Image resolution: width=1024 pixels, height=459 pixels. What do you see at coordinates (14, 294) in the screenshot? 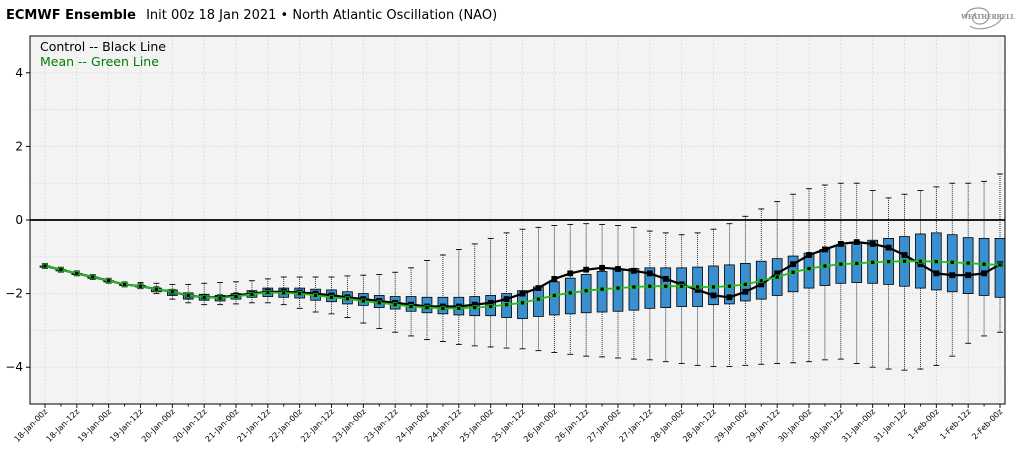
I see `y-tick-label: −2` at bounding box center [14, 294].